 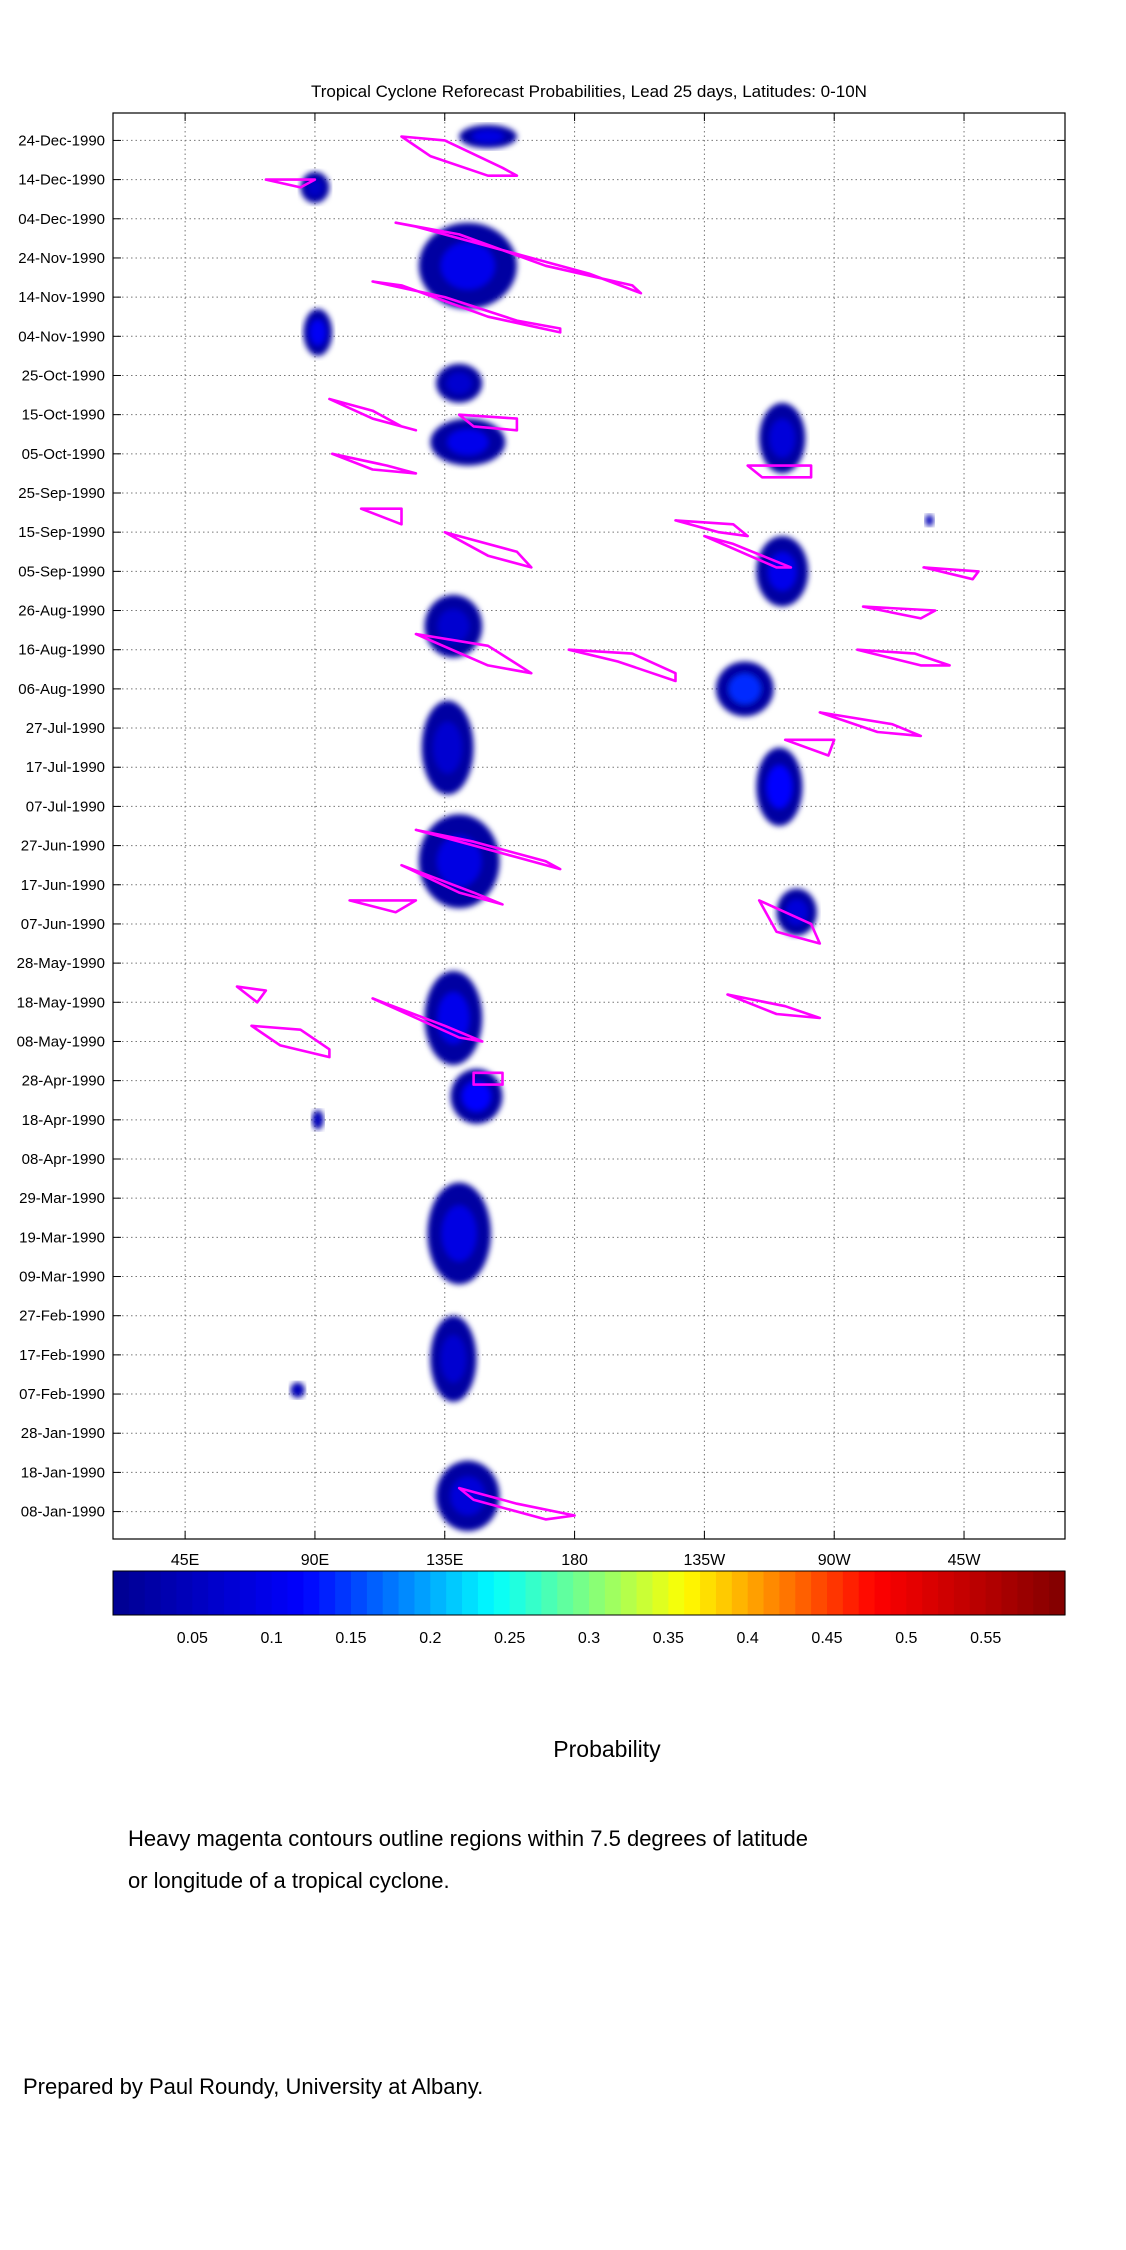 What do you see at coordinates (272, 1638) in the screenshot?
I see `colorbar-tick-label: 0.1` at bounding box center [272, 1638].